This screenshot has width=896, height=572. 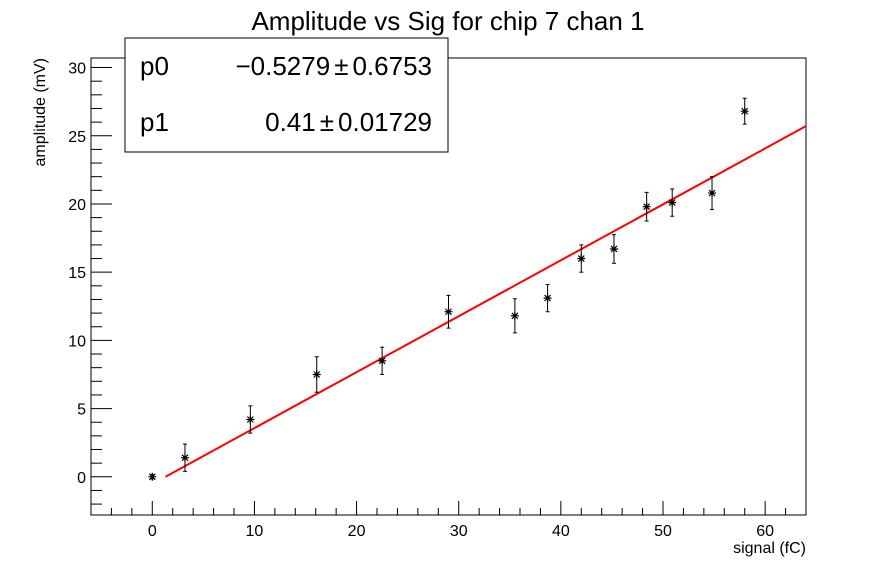 What do you see at coordinates (769, 548) in the screenshot?
I see `x-axis-title: signal (fC)` at bounding box center [769, 548].